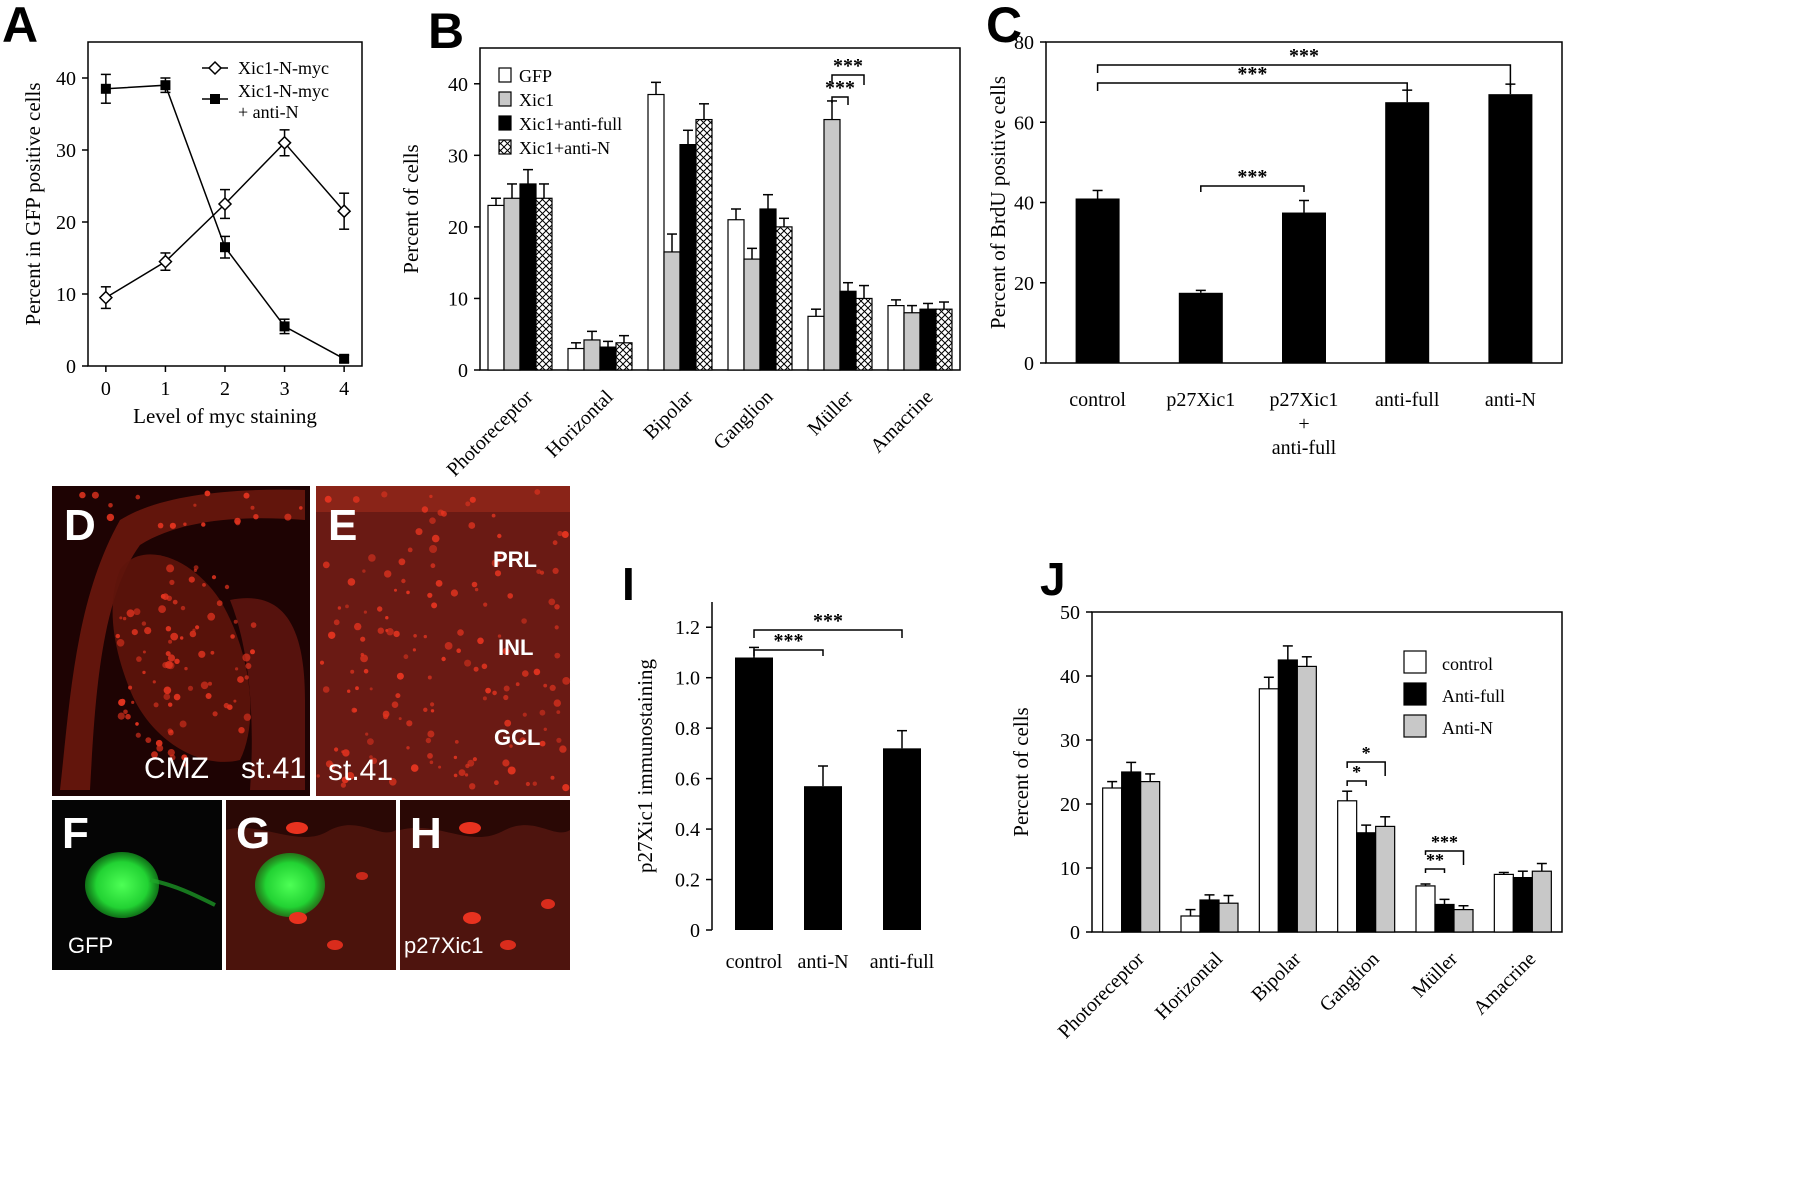 The width and height of the screenshot is (1800, 1187). I want to click on b-legend-label: Xic1, so click(536, 100).